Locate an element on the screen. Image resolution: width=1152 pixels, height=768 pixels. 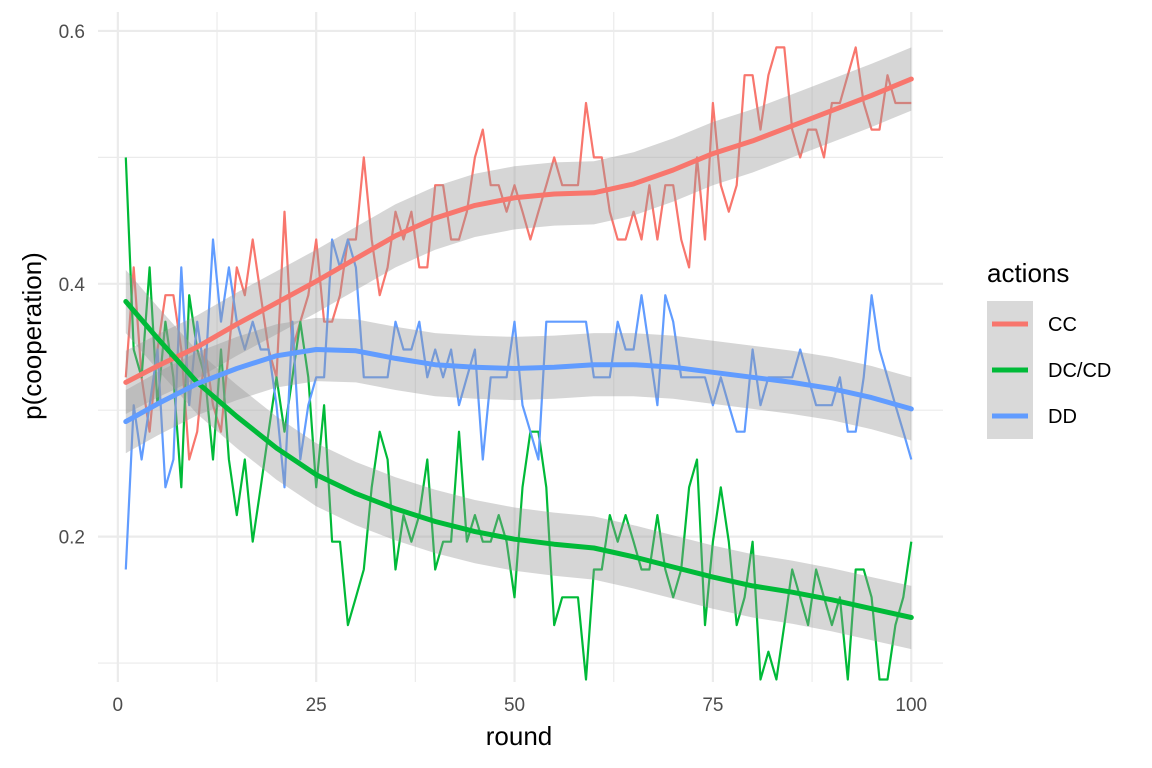
y-axis-title: p(cooperation) is located at coordinates (32, 336).